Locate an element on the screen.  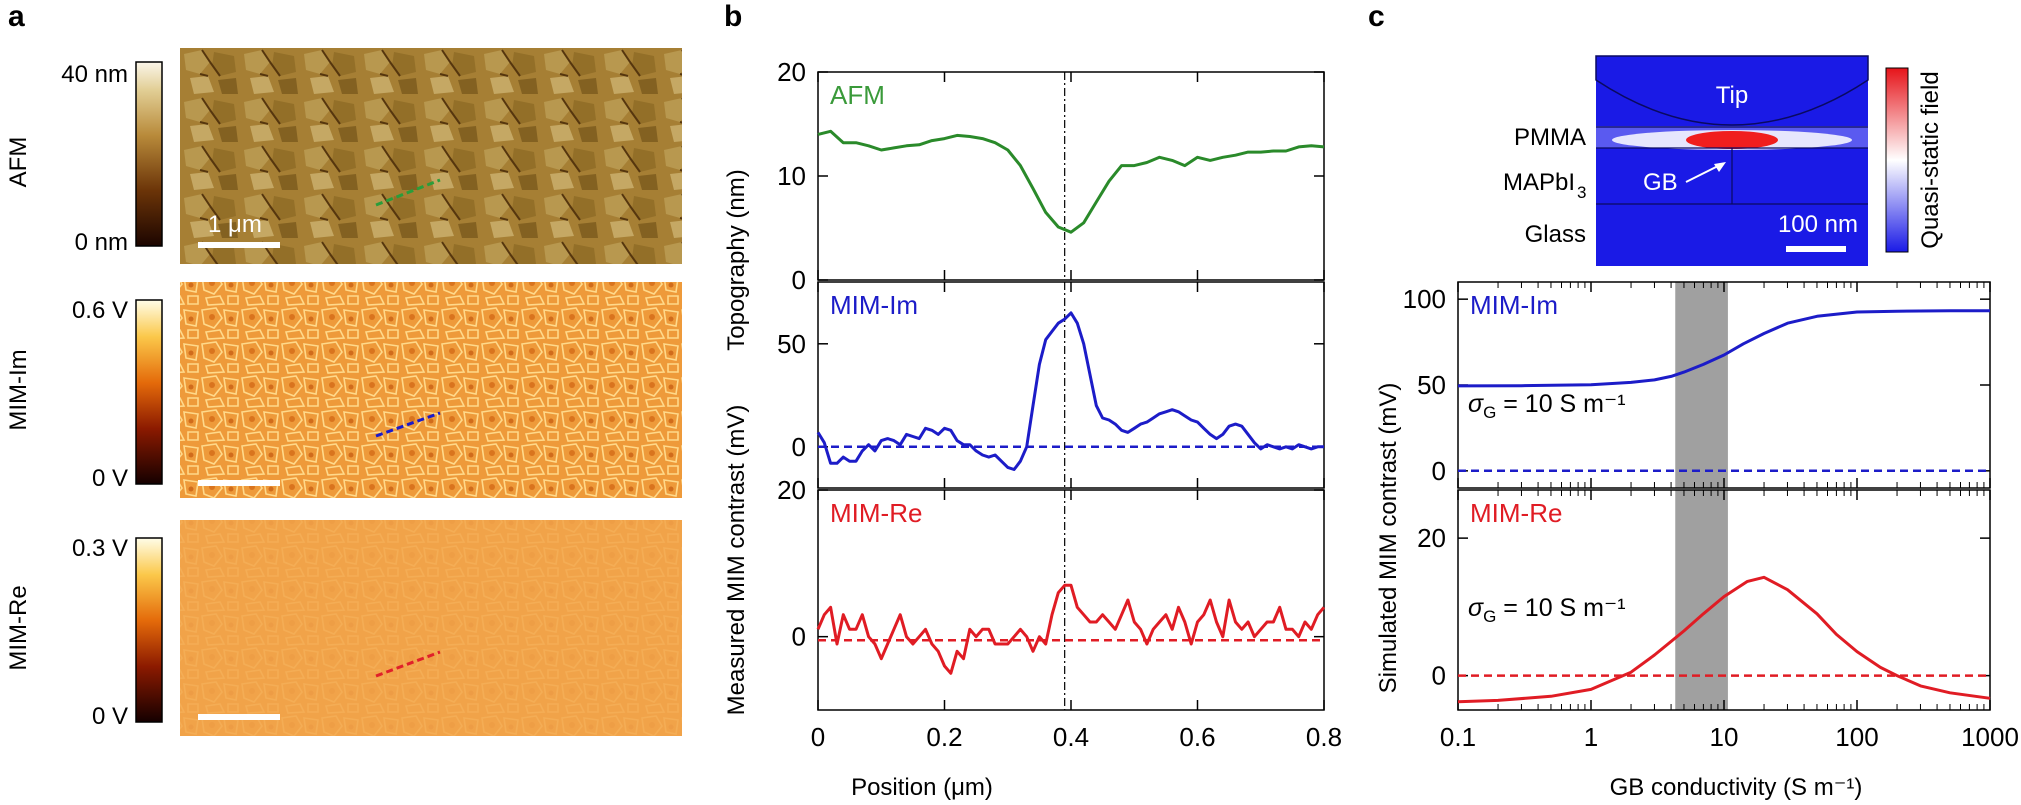
field-colorbar is located at coordinates (1897, 160).